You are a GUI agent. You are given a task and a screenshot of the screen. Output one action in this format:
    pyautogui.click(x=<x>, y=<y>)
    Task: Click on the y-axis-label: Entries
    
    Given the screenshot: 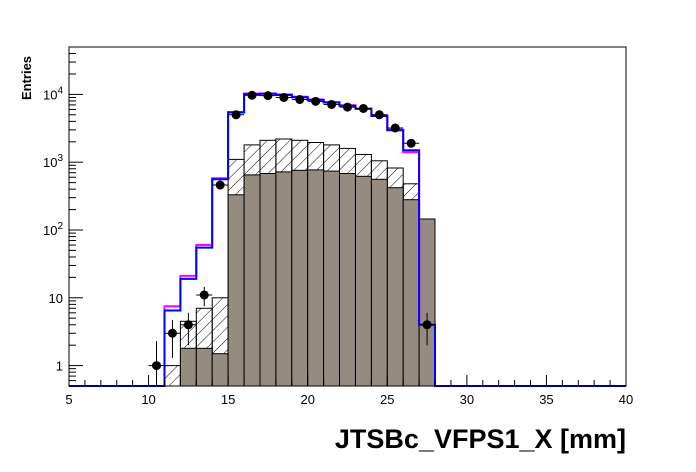 What is the action you would take?
    pyautogui.click(x=26, y=78)
    